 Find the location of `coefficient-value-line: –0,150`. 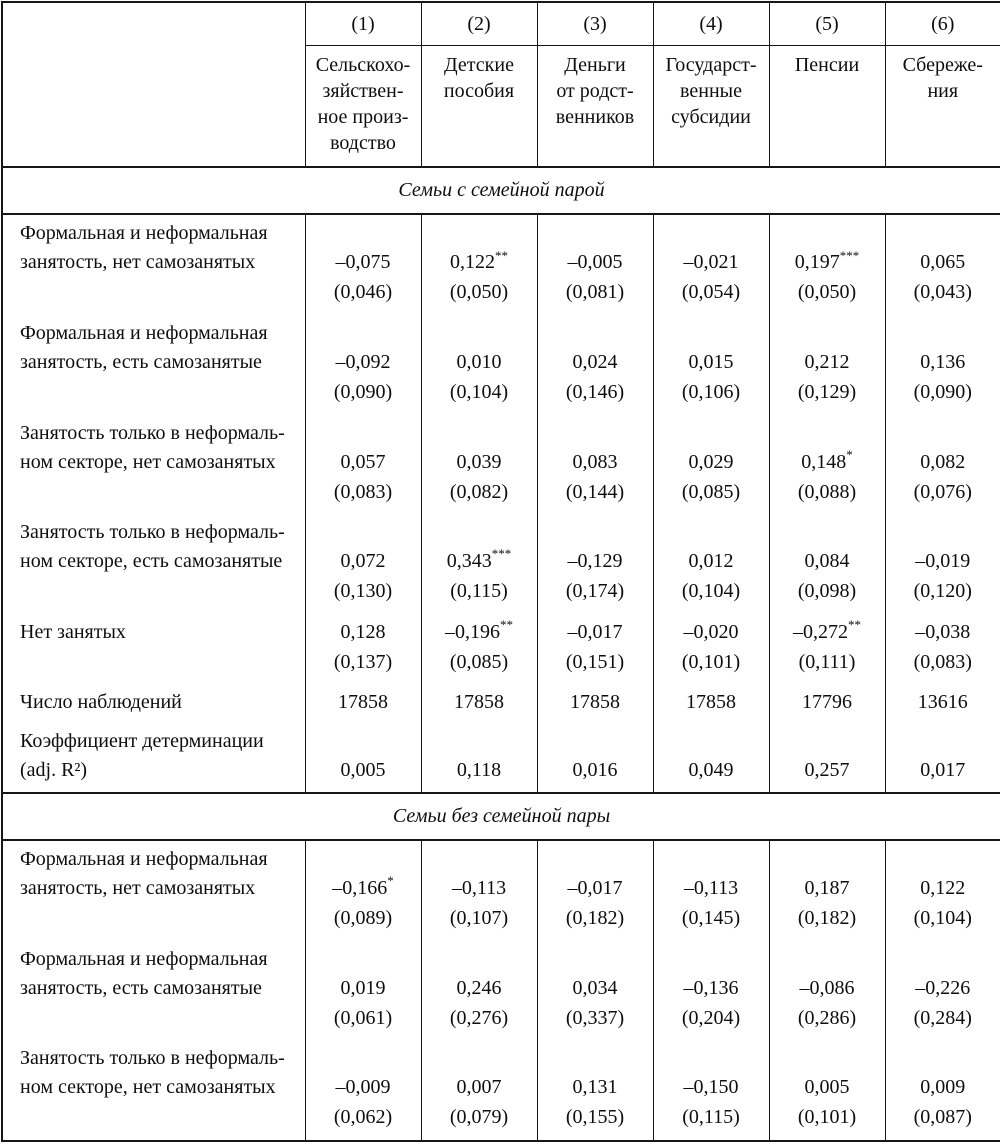

coefficient-value-line: –0,150 is located at coordinates (711, 1087).